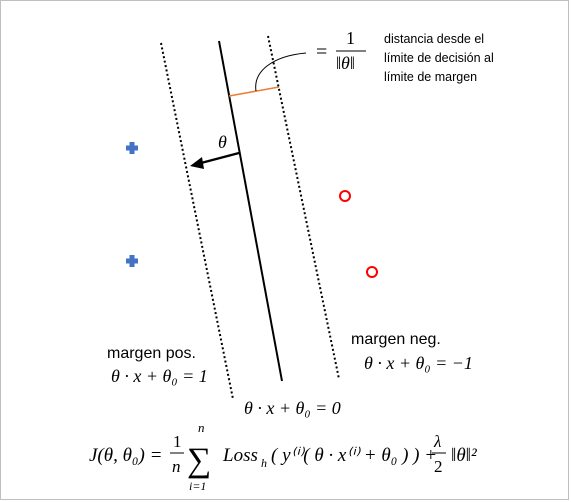 The image size is (571, 502). Describe the element at coordinates (345, 196) in the screenshot. I see `negative-sample-1-circle-icon` at that location.